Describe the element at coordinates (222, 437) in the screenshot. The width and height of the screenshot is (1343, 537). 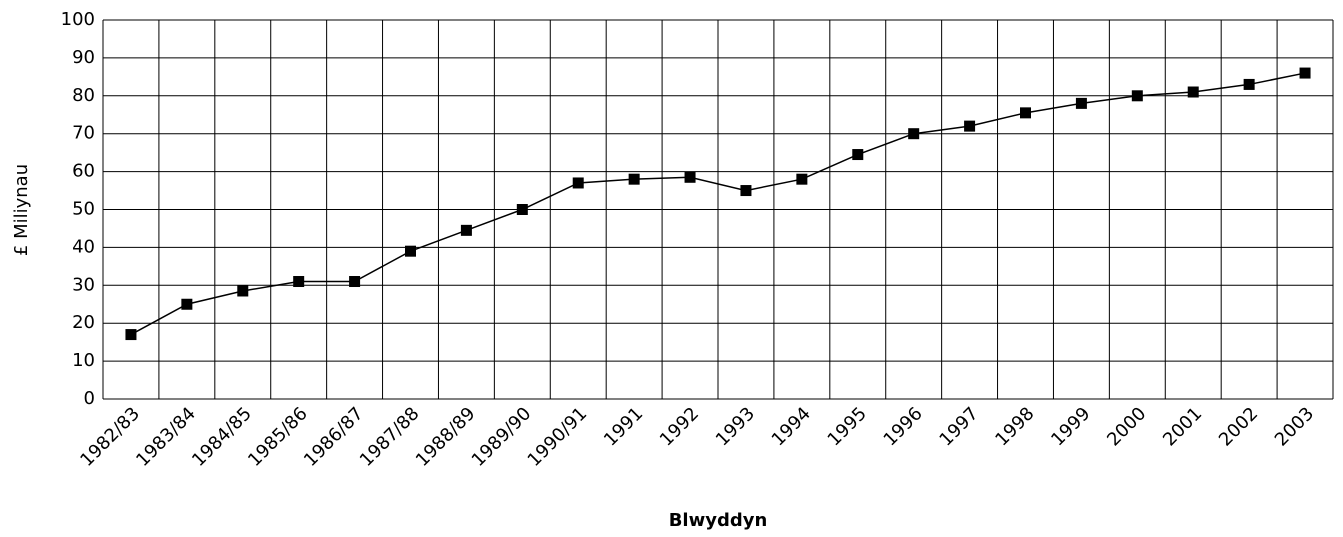
I see `x-tick-label: 1984/85` at that location.